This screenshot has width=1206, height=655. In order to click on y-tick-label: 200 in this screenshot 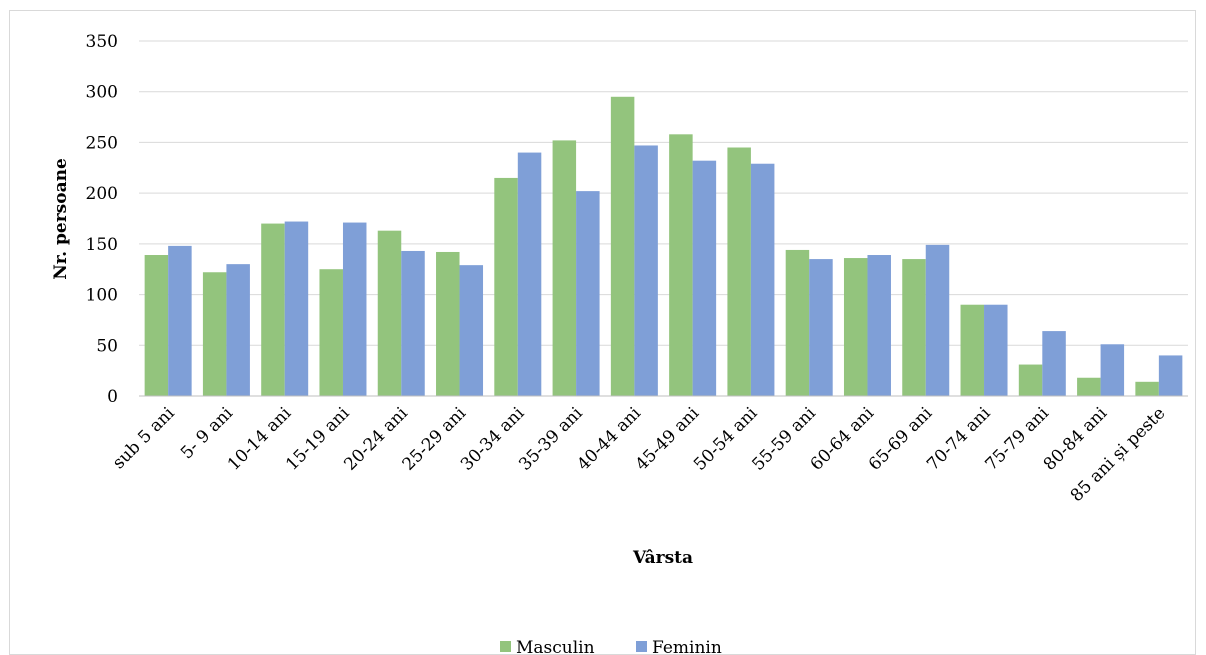, I will do `click(102, 194)`.